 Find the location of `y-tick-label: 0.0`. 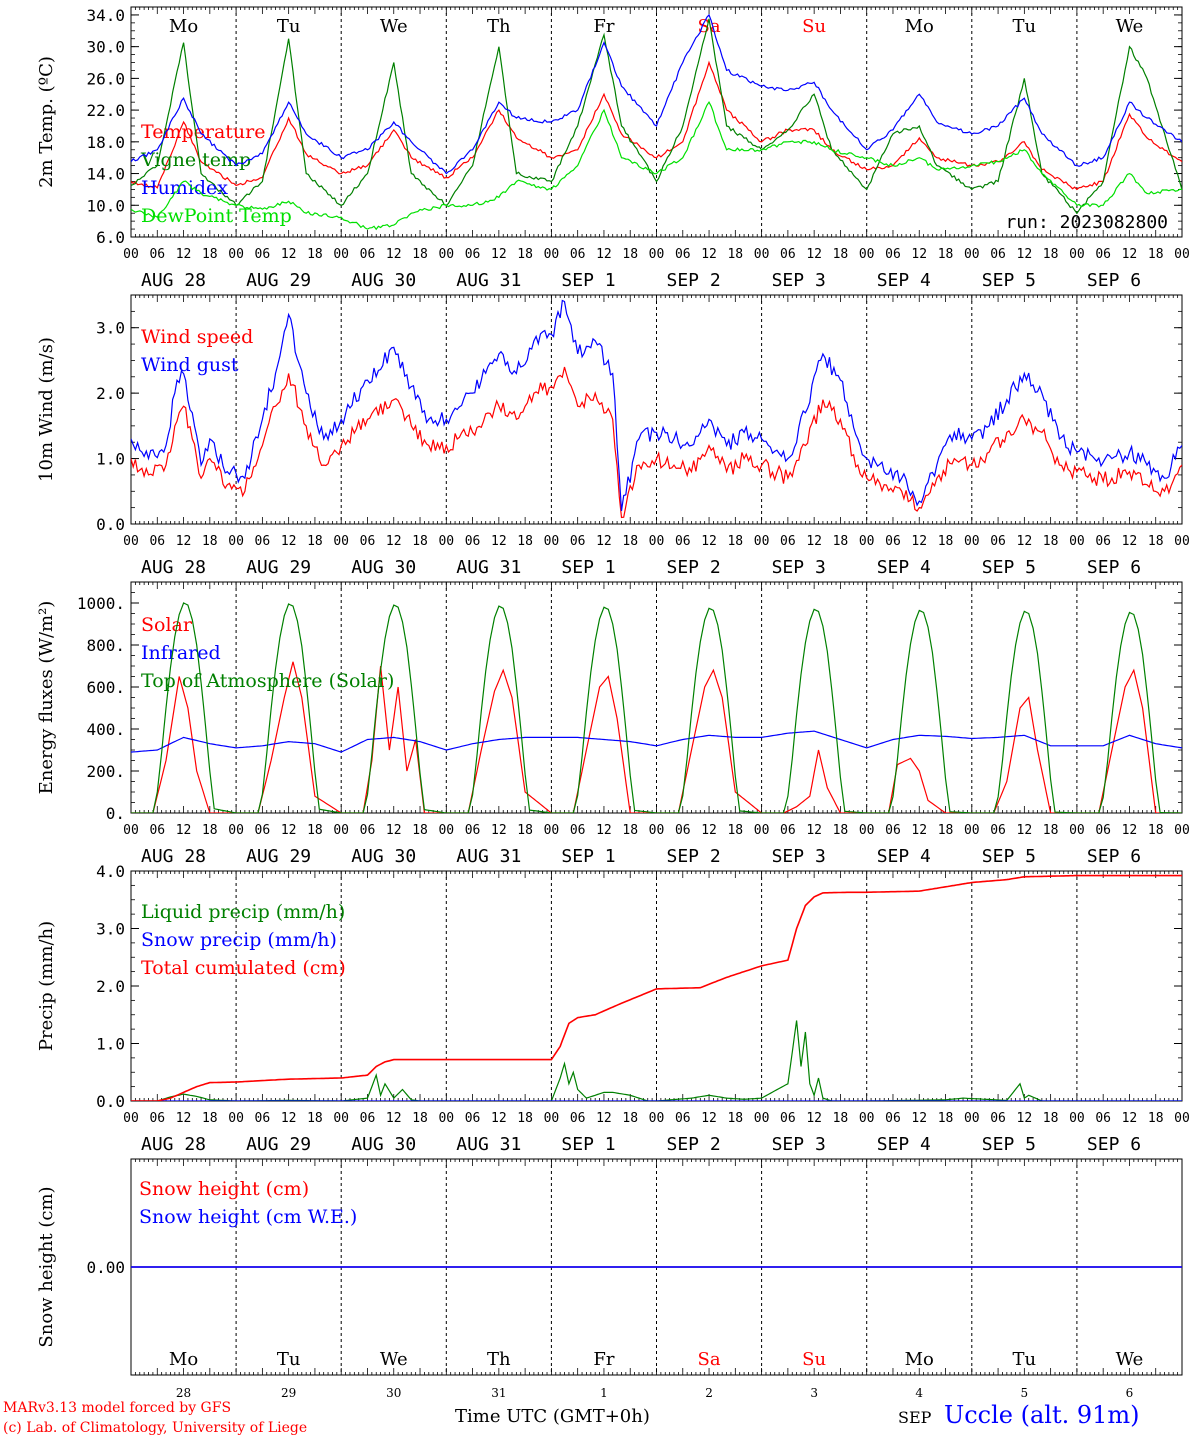

y-tick-label: 0.0 is located at coordinates (110, 524).